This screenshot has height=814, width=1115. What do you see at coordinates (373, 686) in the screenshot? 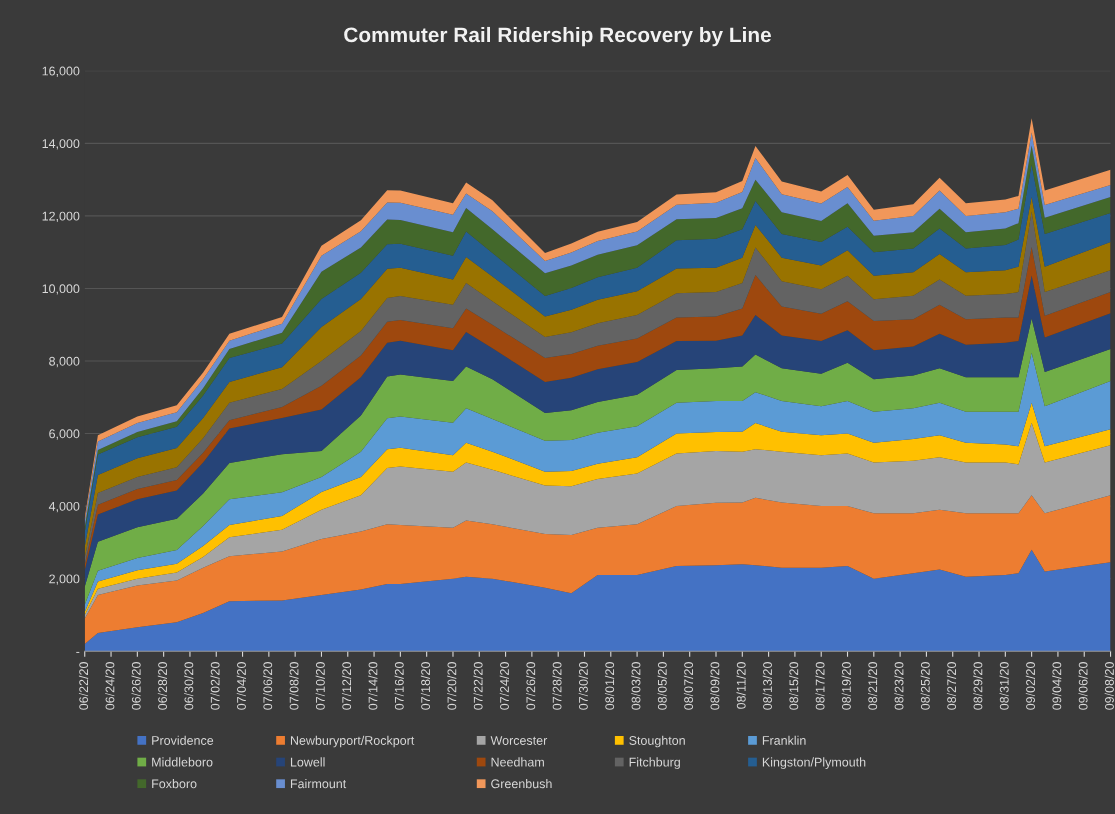
I see `x-tick-label: 07/14/20` at bounding box center [373, 686].